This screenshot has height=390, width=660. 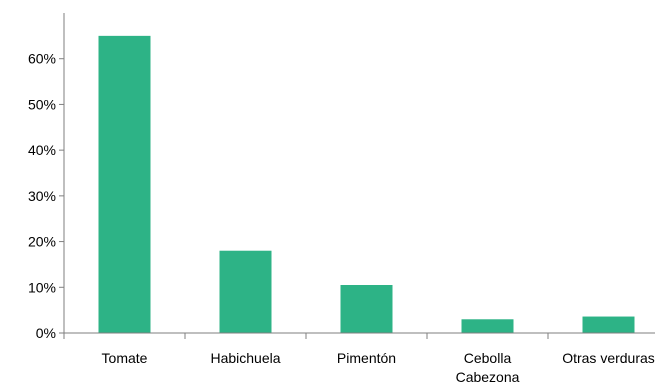 I want to click on y-tick-label: 30%, so click(x=42, y=196).